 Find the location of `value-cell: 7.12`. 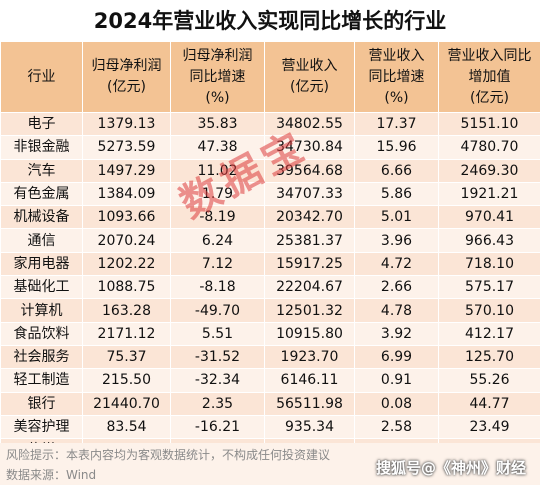

value-cell: 7.12 is located at coordinates (217, 264).